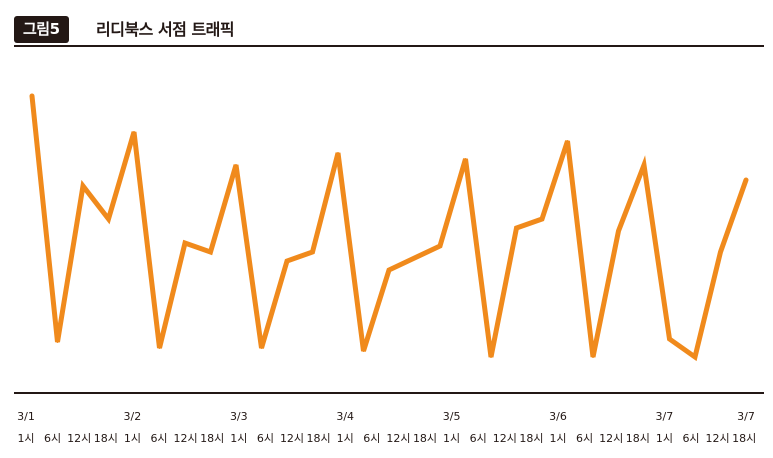  What do you see at coordinates (558, 416) in the screenshot?
I see `tick-label-date: 3/6` at bounding box center [558, 416].